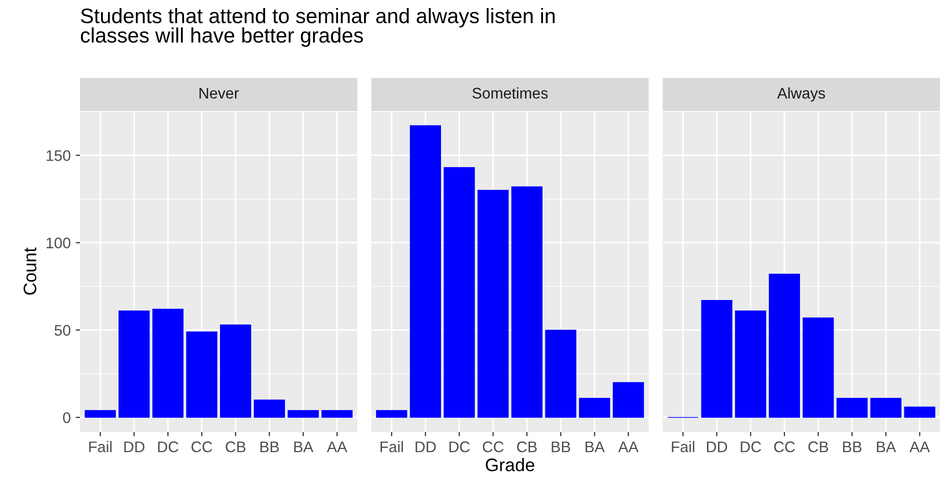 The height and width of the screenshot is (484, 943). What do you see at coordinates (58, 155) in the screenshot?
I see `y-tick-label: 150` at bounding box center [58, 155].